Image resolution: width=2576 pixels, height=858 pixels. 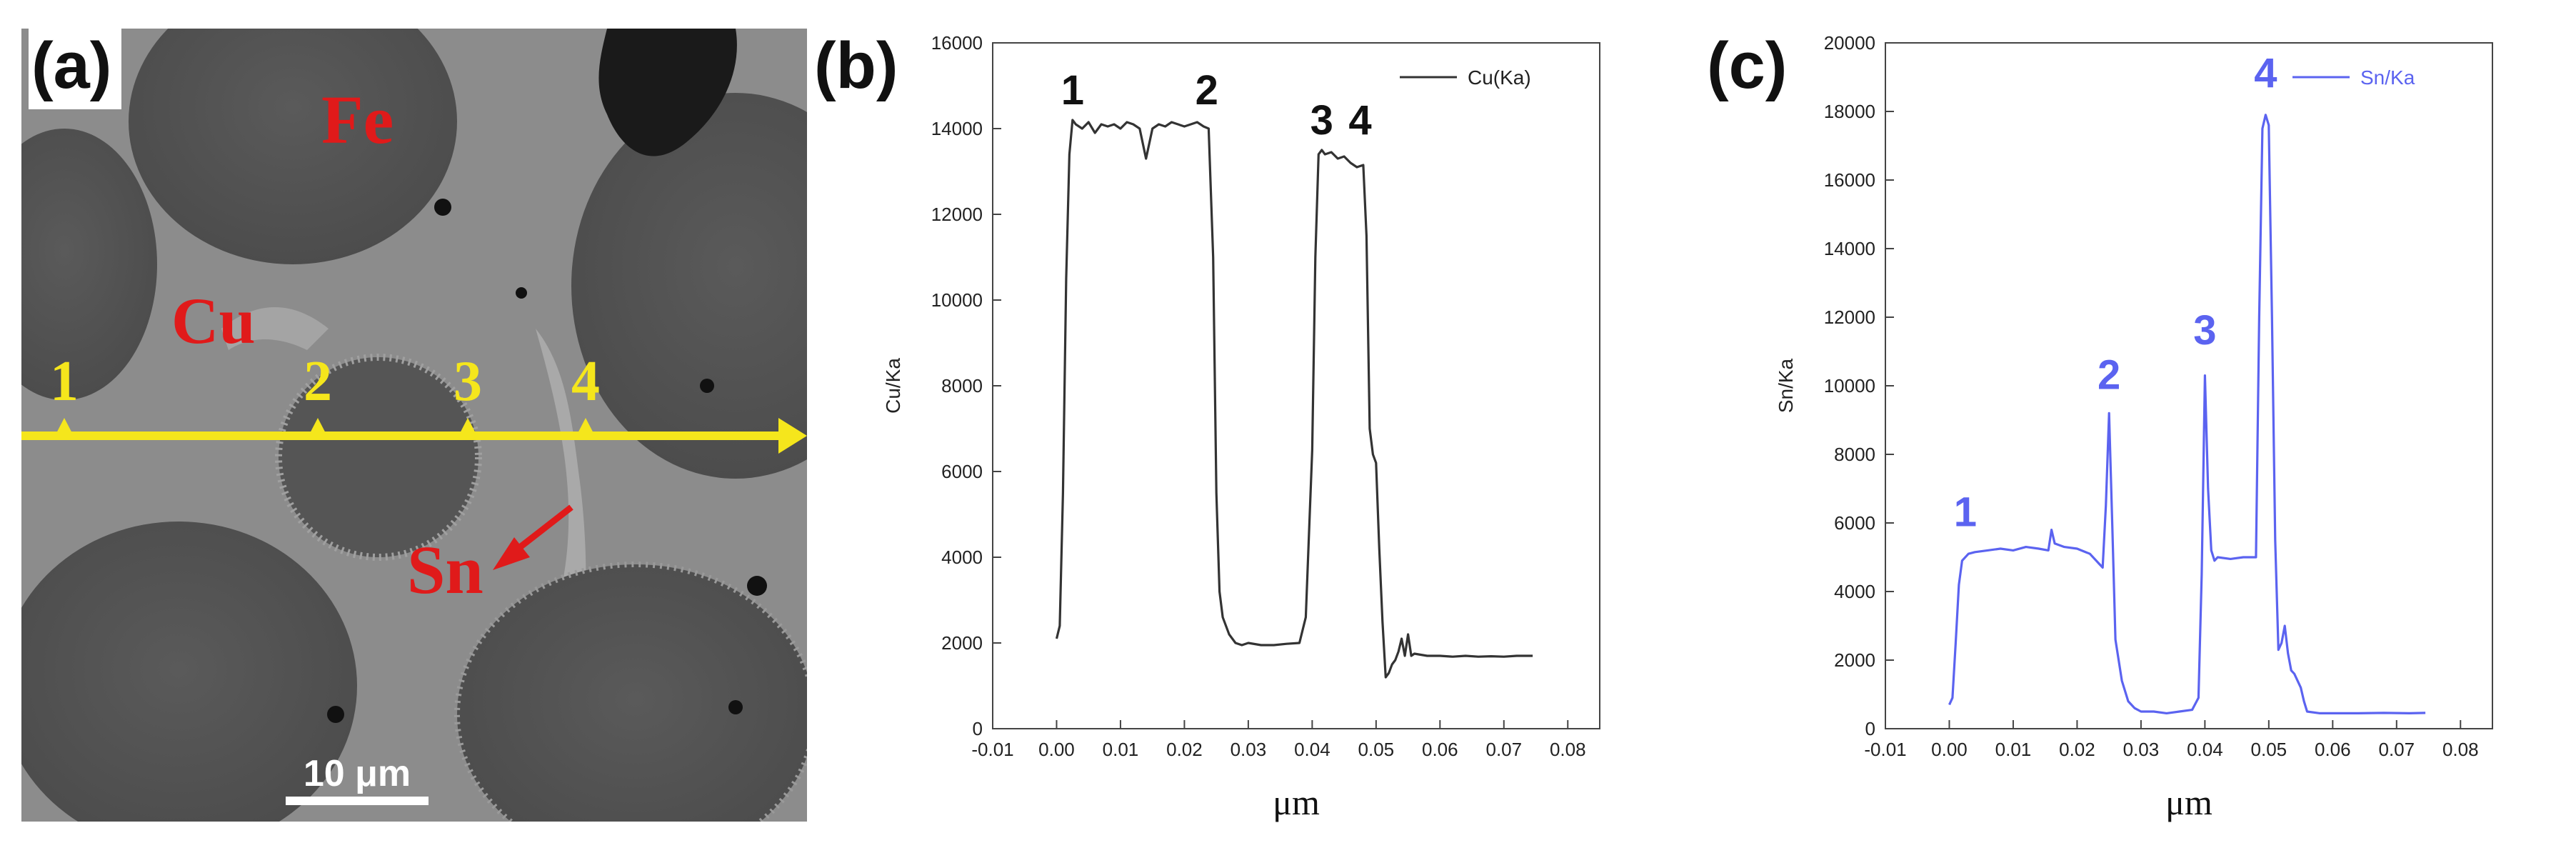 What do you see at coordinates (318, 381) in the screenshot?
I see `scan-point-label: 2` at bounding box center [318, 381].